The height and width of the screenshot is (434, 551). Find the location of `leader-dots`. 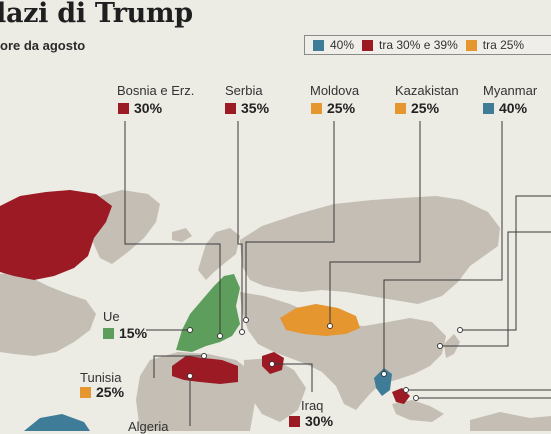

leader-dots is located at coordinates (325, 359).